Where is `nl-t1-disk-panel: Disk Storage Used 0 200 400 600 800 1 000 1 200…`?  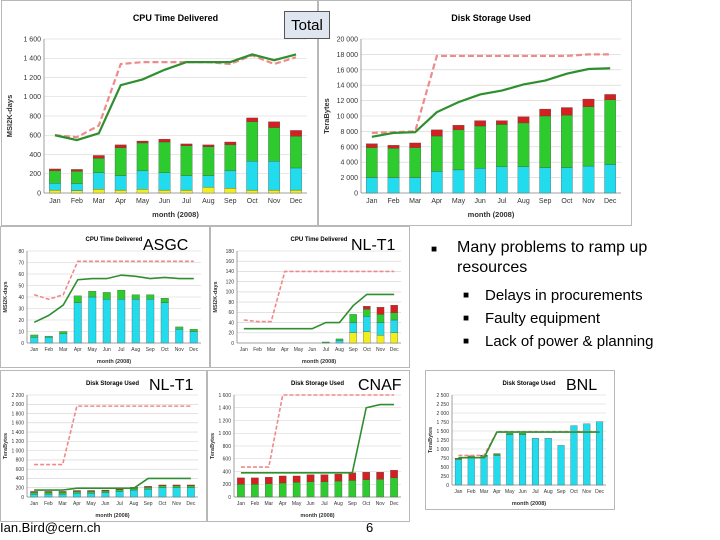 nl-t1-disk-panel: Disk Storage Used 0 200 400 600 800 1 000 1 200… is located at coordinates (103, 446).